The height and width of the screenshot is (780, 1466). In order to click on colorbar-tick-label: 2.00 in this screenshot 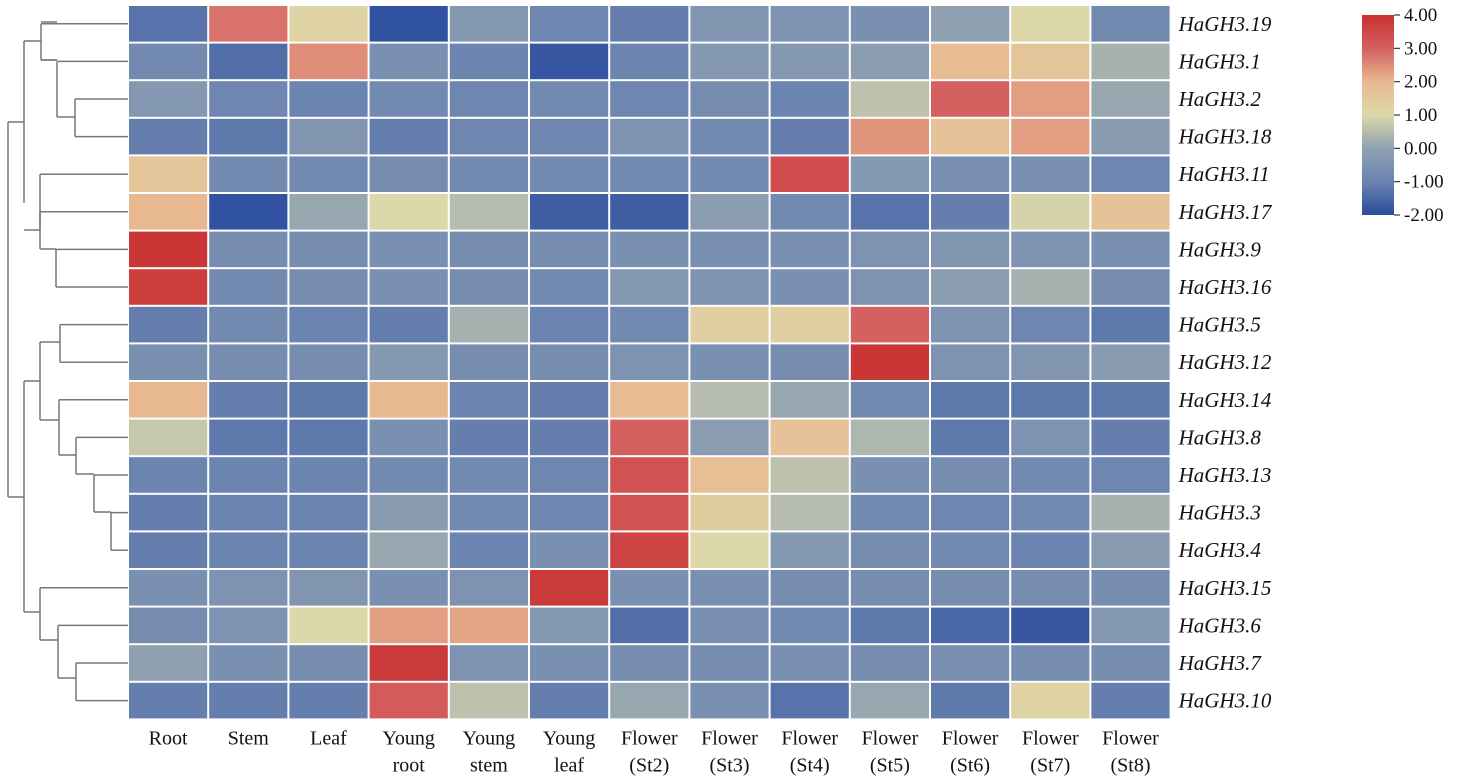, I will do `click(1420, 82)`.